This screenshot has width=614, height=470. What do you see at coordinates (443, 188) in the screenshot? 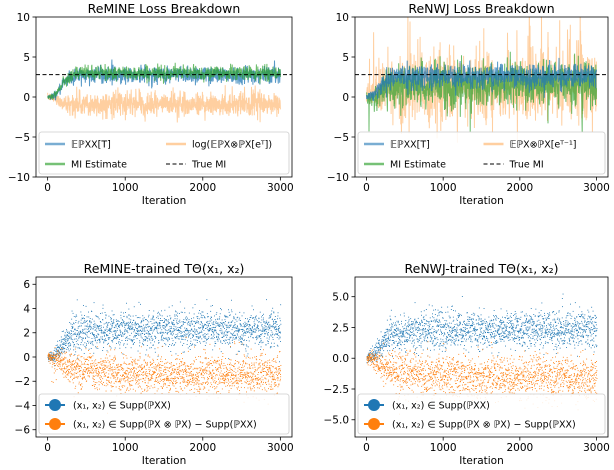
I see `x-tick-label: 1000` at bounding box center [443, 188].